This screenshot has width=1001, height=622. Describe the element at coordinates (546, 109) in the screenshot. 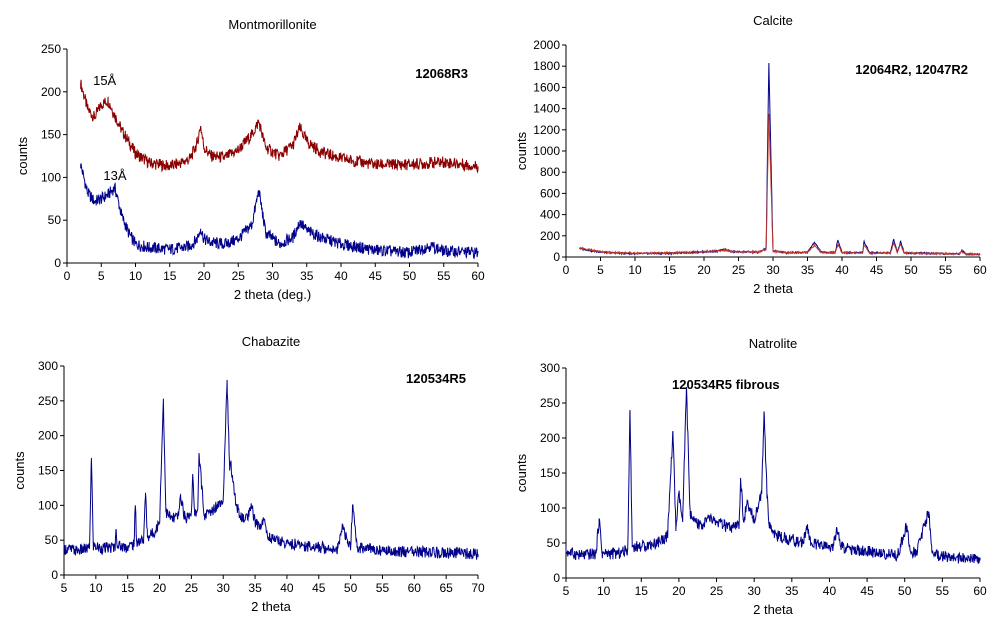

I see `y-tick-label: 1400` at that location.